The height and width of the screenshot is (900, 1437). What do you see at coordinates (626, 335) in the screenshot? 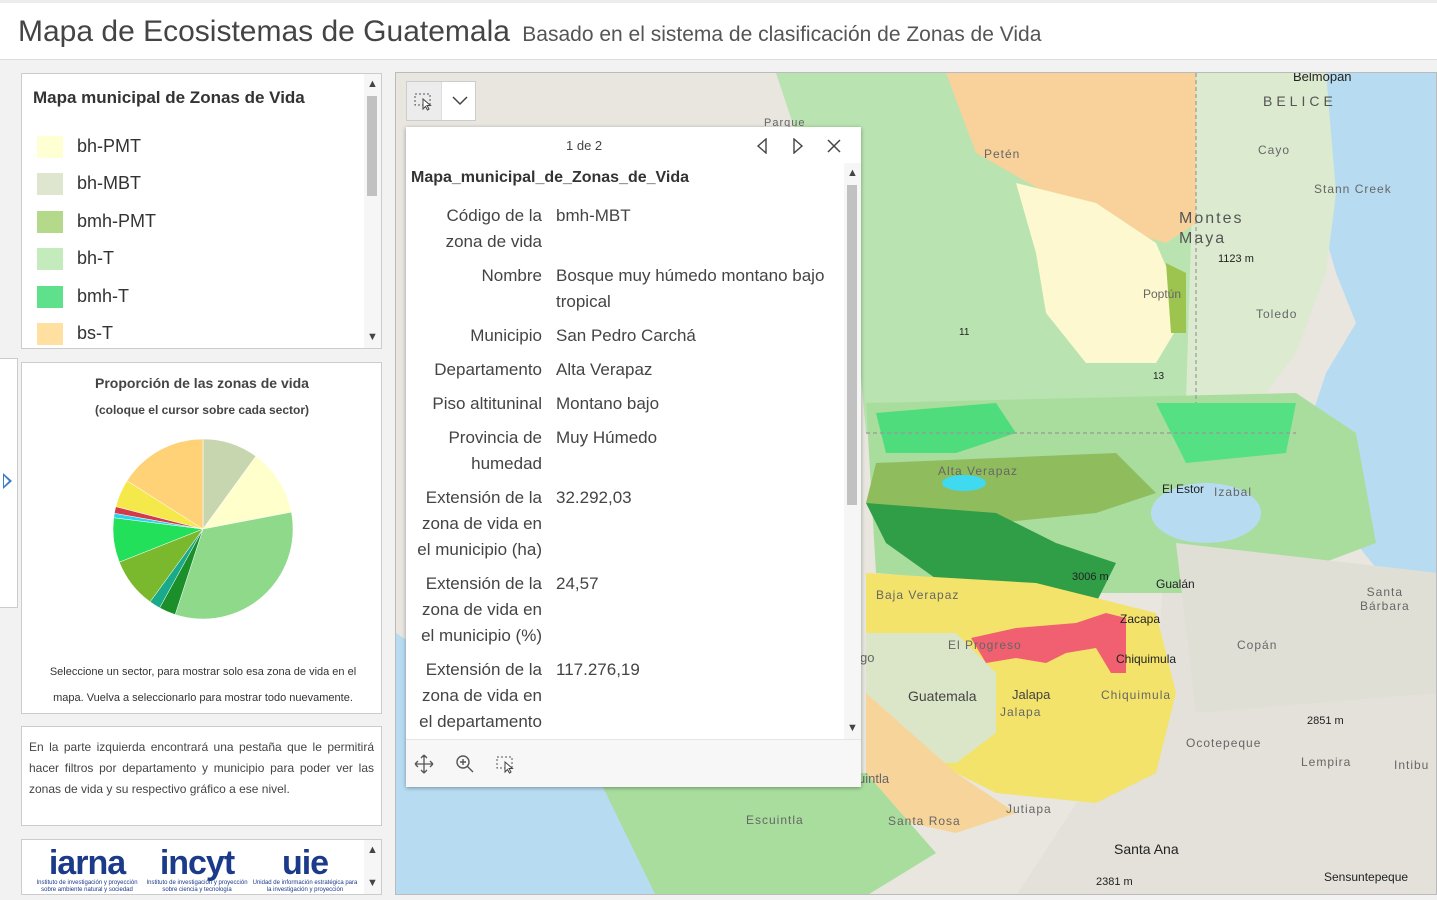
I see `attribute-value: San Pedro Carchá` at bounding box center [626, 335].